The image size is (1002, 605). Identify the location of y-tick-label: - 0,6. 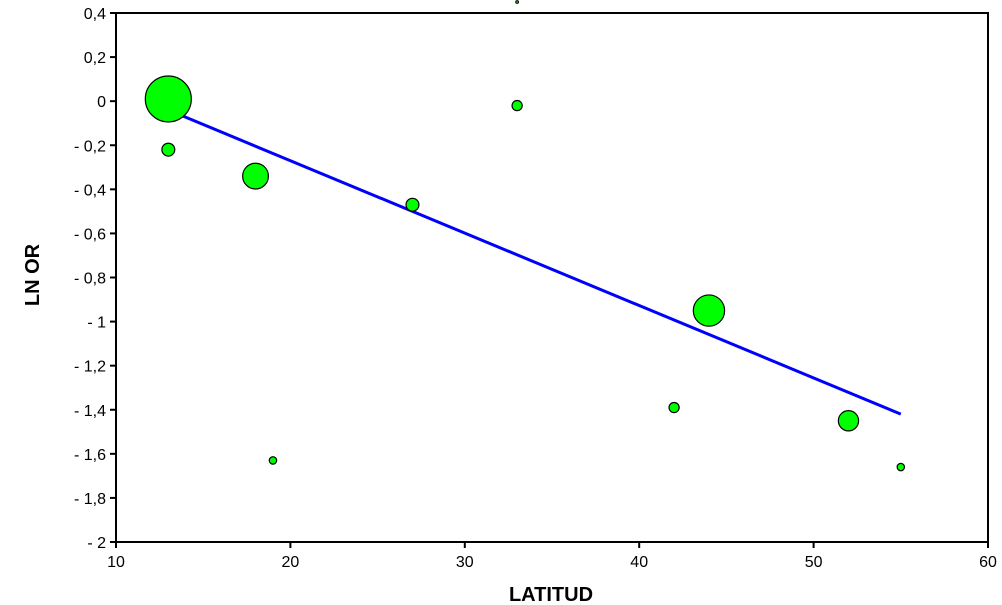
(90, 234).